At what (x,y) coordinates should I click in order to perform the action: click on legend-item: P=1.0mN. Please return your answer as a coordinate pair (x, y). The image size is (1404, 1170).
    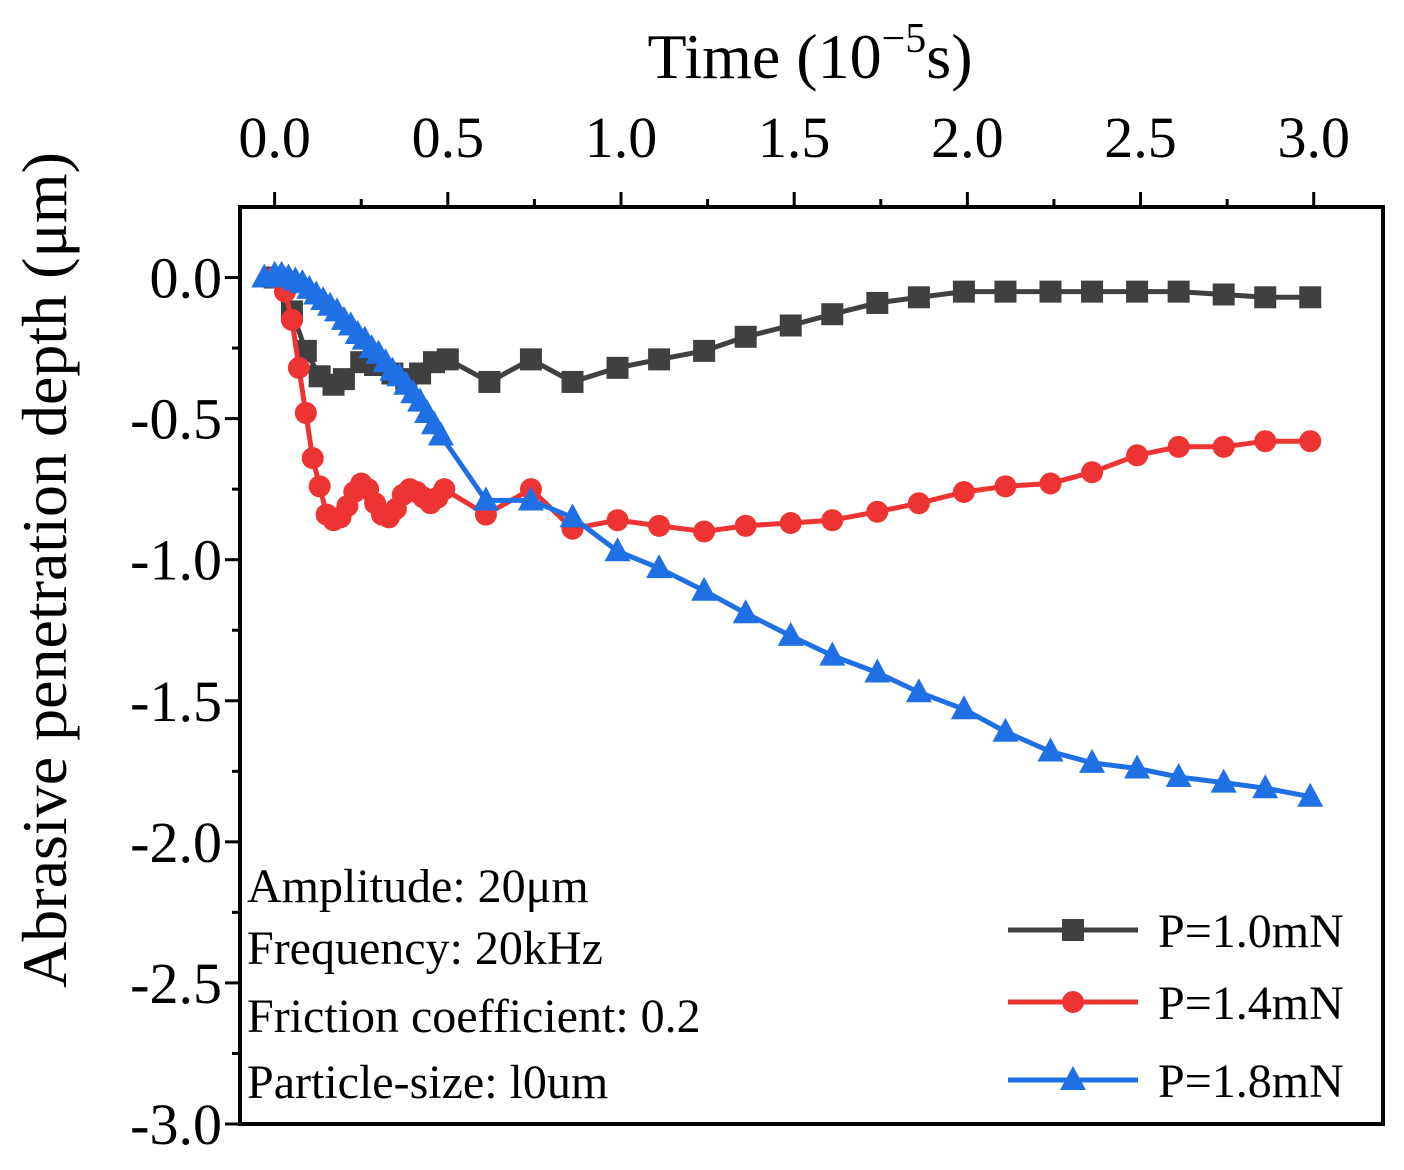
    Looking at the image, I should click on (1176, 931).